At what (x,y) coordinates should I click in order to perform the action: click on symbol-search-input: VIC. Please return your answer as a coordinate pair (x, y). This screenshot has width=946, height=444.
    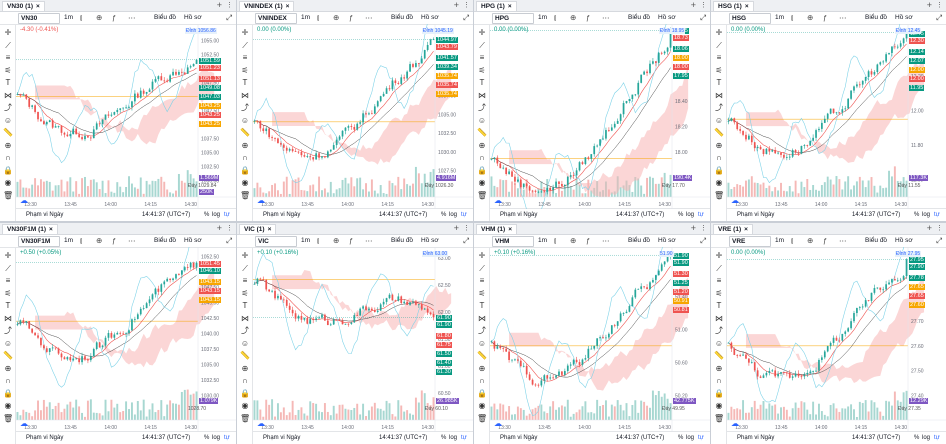
    Looking at the image, I should click on (276, 241).